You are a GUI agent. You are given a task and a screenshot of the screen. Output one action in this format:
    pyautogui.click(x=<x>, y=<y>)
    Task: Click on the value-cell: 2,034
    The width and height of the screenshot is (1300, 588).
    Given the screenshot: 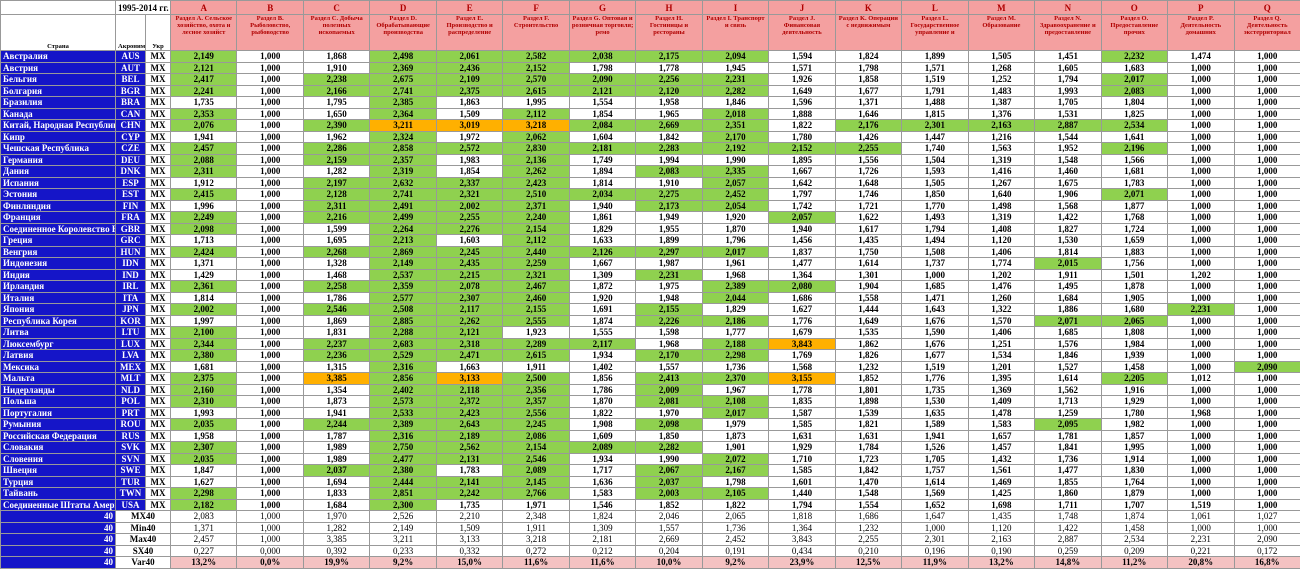 What is the action you would take?
    pyautogui.click(x=602, y=194)
    